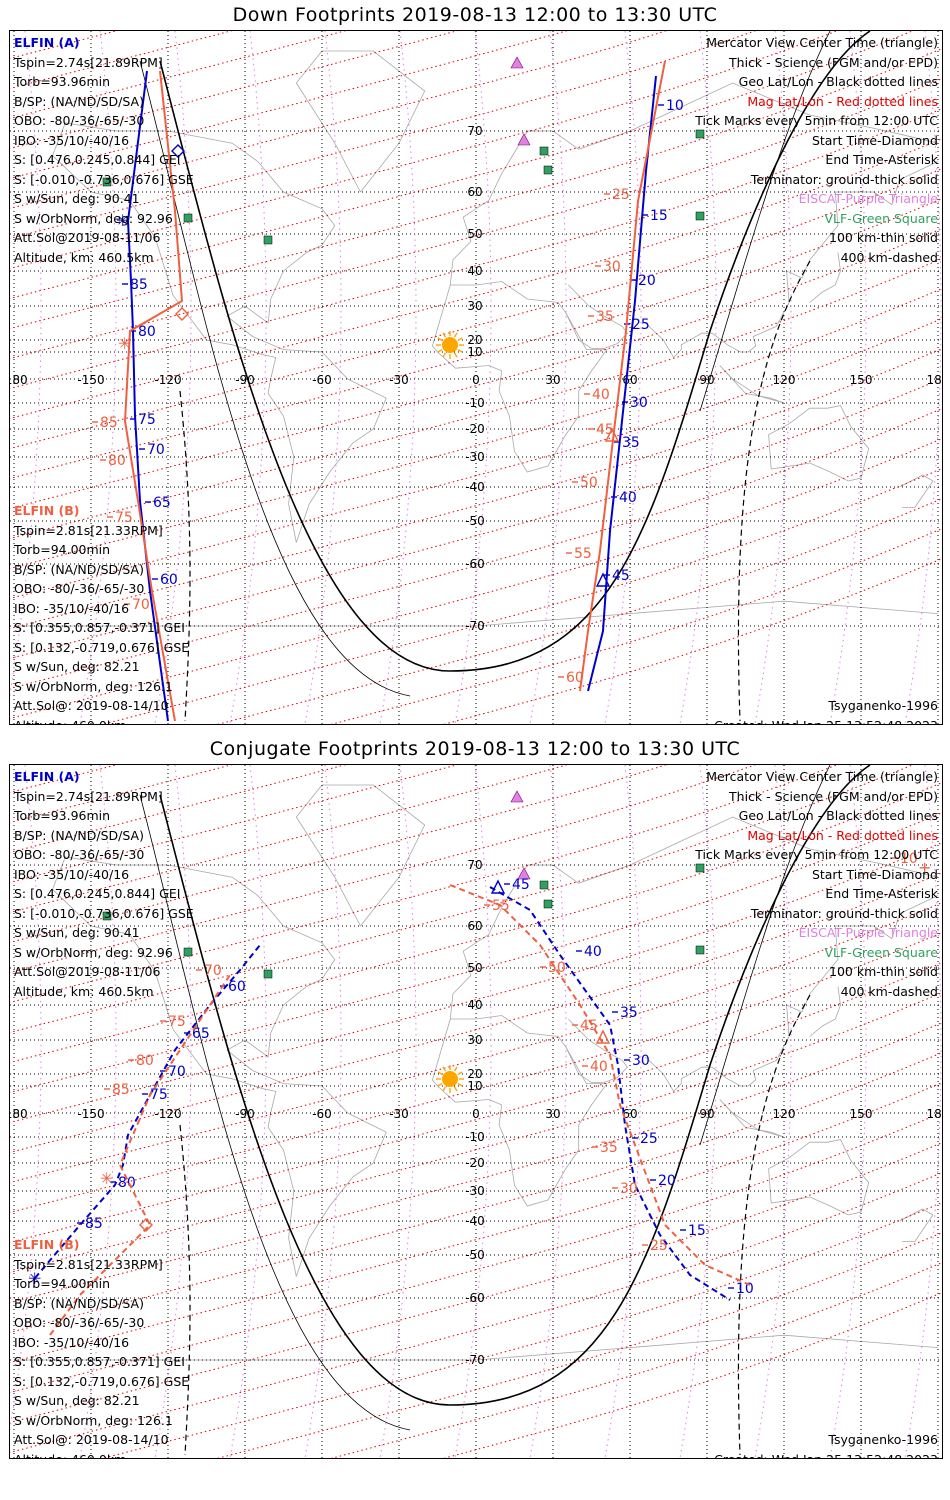 The width and height of the screenshot is (950, 1500). Describe the element at coordinates (868, 198) in the screenshot. I see `legend-line: EISCAT-Purple Triangle` at that location.